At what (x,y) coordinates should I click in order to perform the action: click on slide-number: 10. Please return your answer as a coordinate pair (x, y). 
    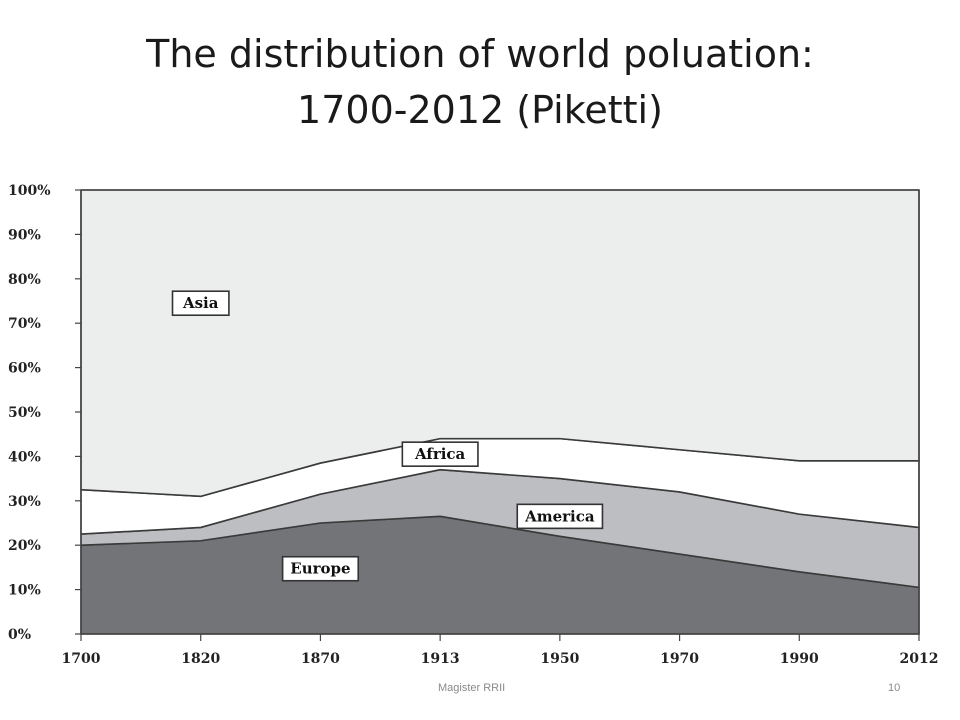
    Looking at the image, I should click on (894, 688).